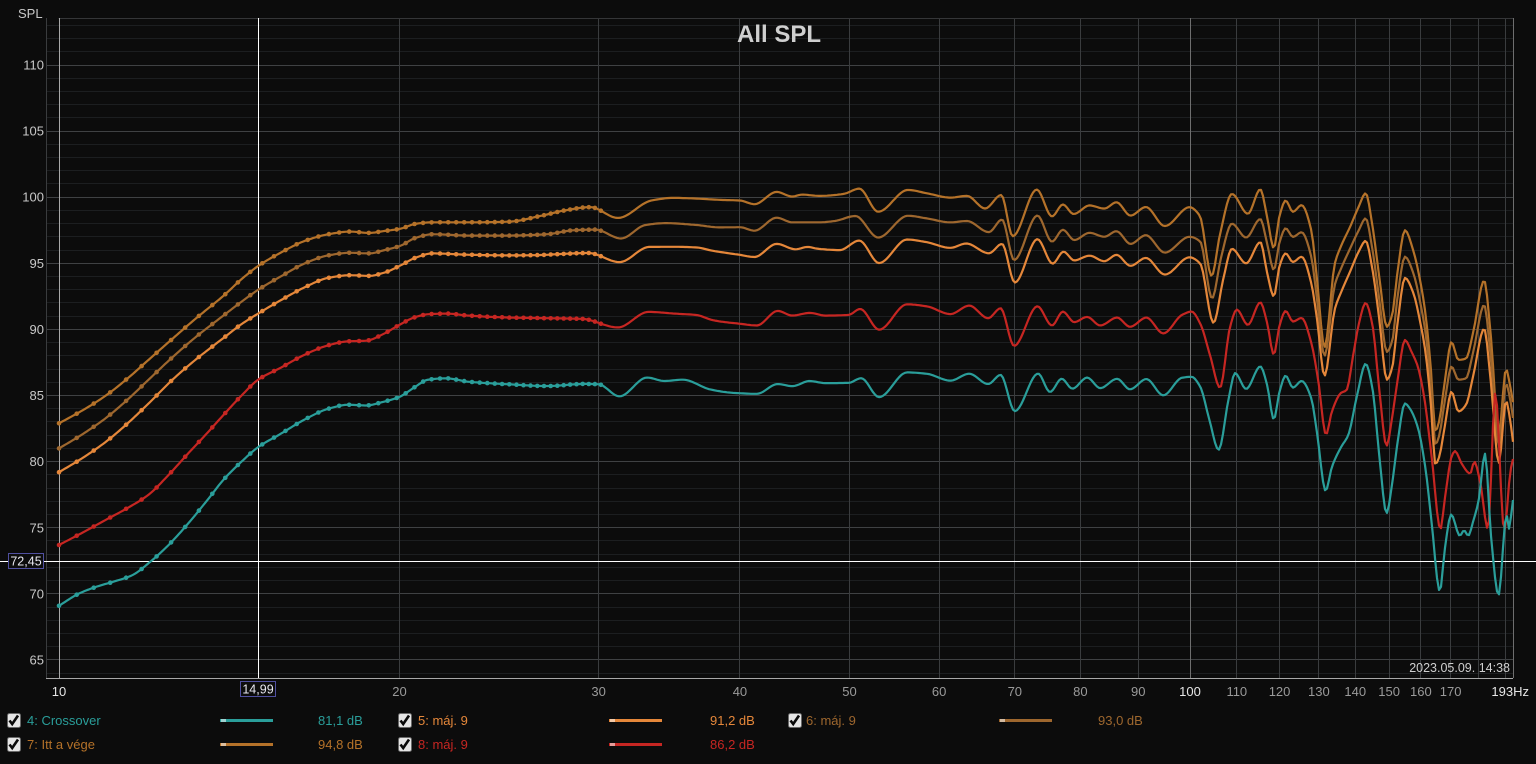 This screenshot has width=1536, height=764. Describe the element at coordinates (33, 131) in the screenshot. I see `svg-text: 105` at that location.